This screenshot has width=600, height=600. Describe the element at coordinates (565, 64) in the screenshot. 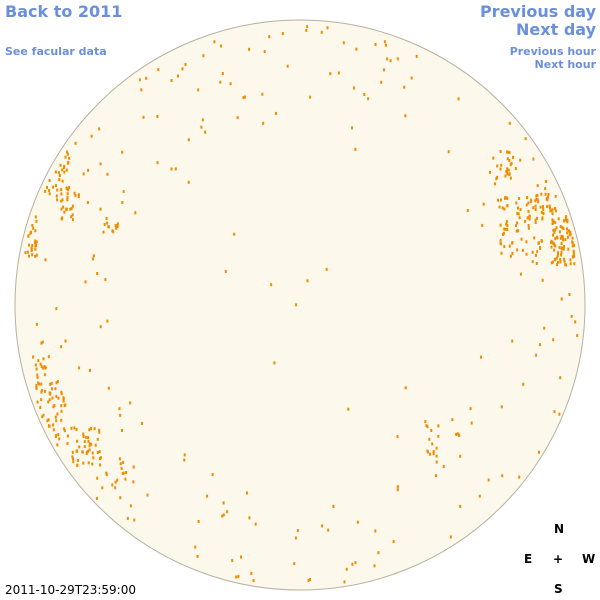

I see `next-hour-link: Next hour` at that location.